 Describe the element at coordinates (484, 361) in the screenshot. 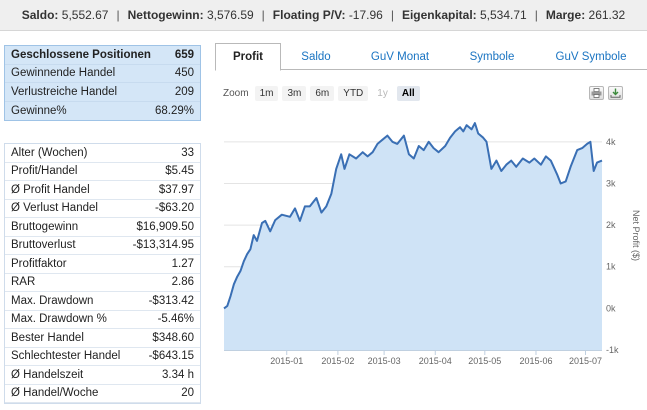

I see `x-tick-label: 2015-05` at that location.